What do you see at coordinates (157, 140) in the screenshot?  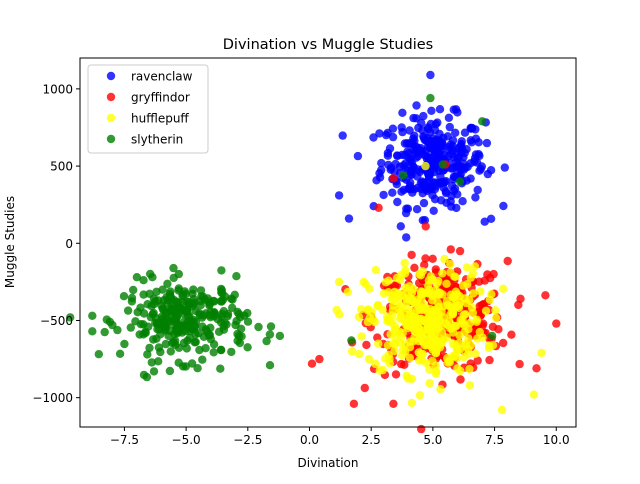 I see `legend-label: slytherin` at bounding box center [157, 140].